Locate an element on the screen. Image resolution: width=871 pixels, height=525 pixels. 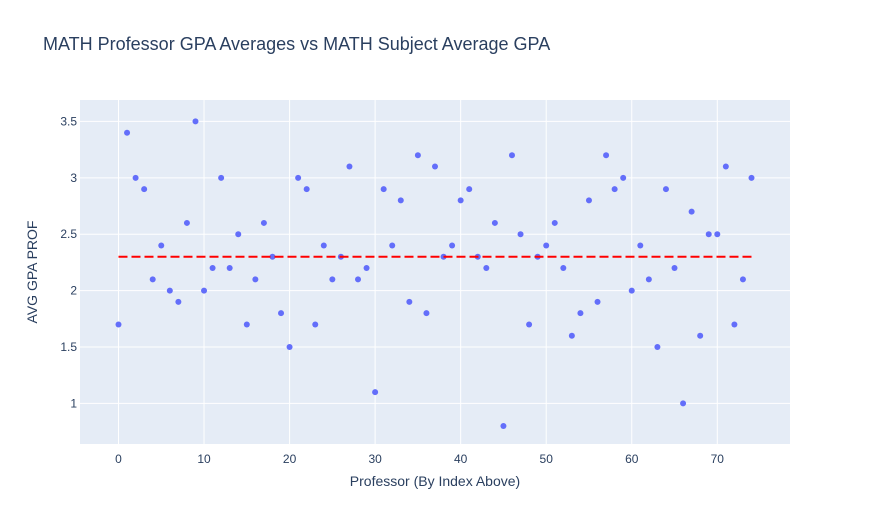
y-axis-title: AVG GPA PROF is located at coordinates (32, 272).